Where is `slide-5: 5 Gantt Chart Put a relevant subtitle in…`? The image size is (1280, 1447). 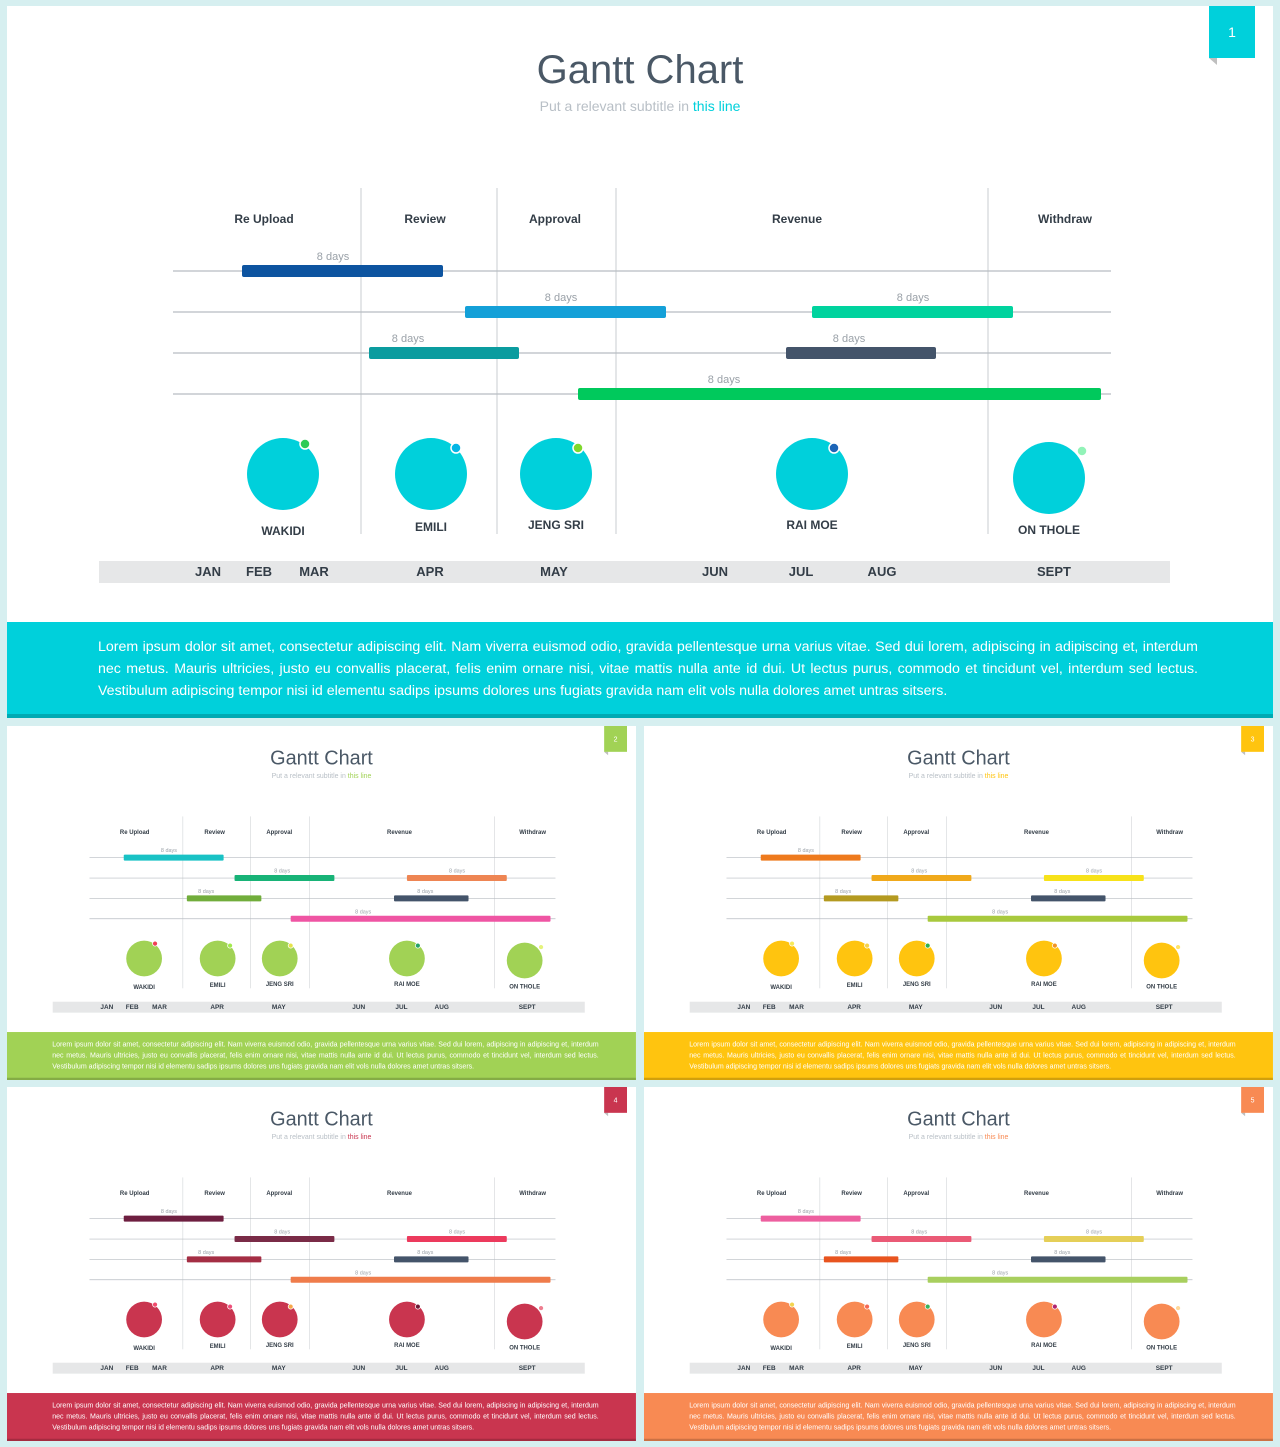
slide-5: 5 Gantt Chart Put a relevant subtitle in… is located at coordinates (958, 1264).